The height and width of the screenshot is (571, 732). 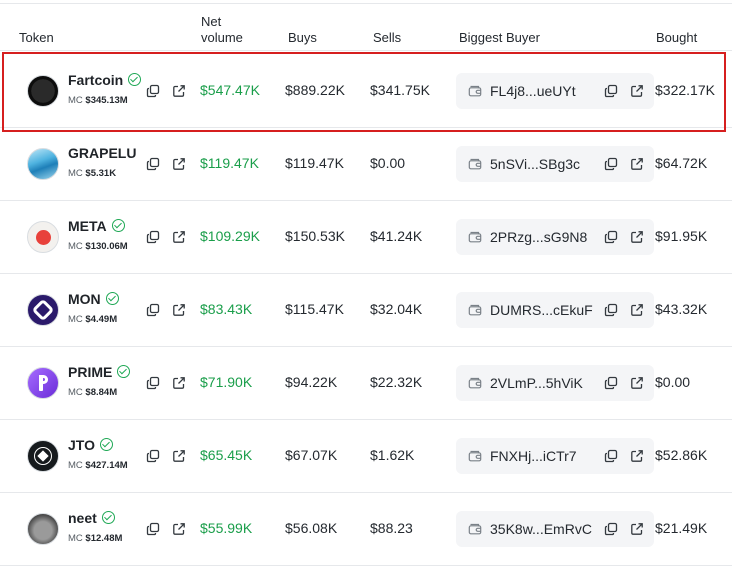 I want to click on market-cap: MC $12.48M, so click(x=95, y=538).